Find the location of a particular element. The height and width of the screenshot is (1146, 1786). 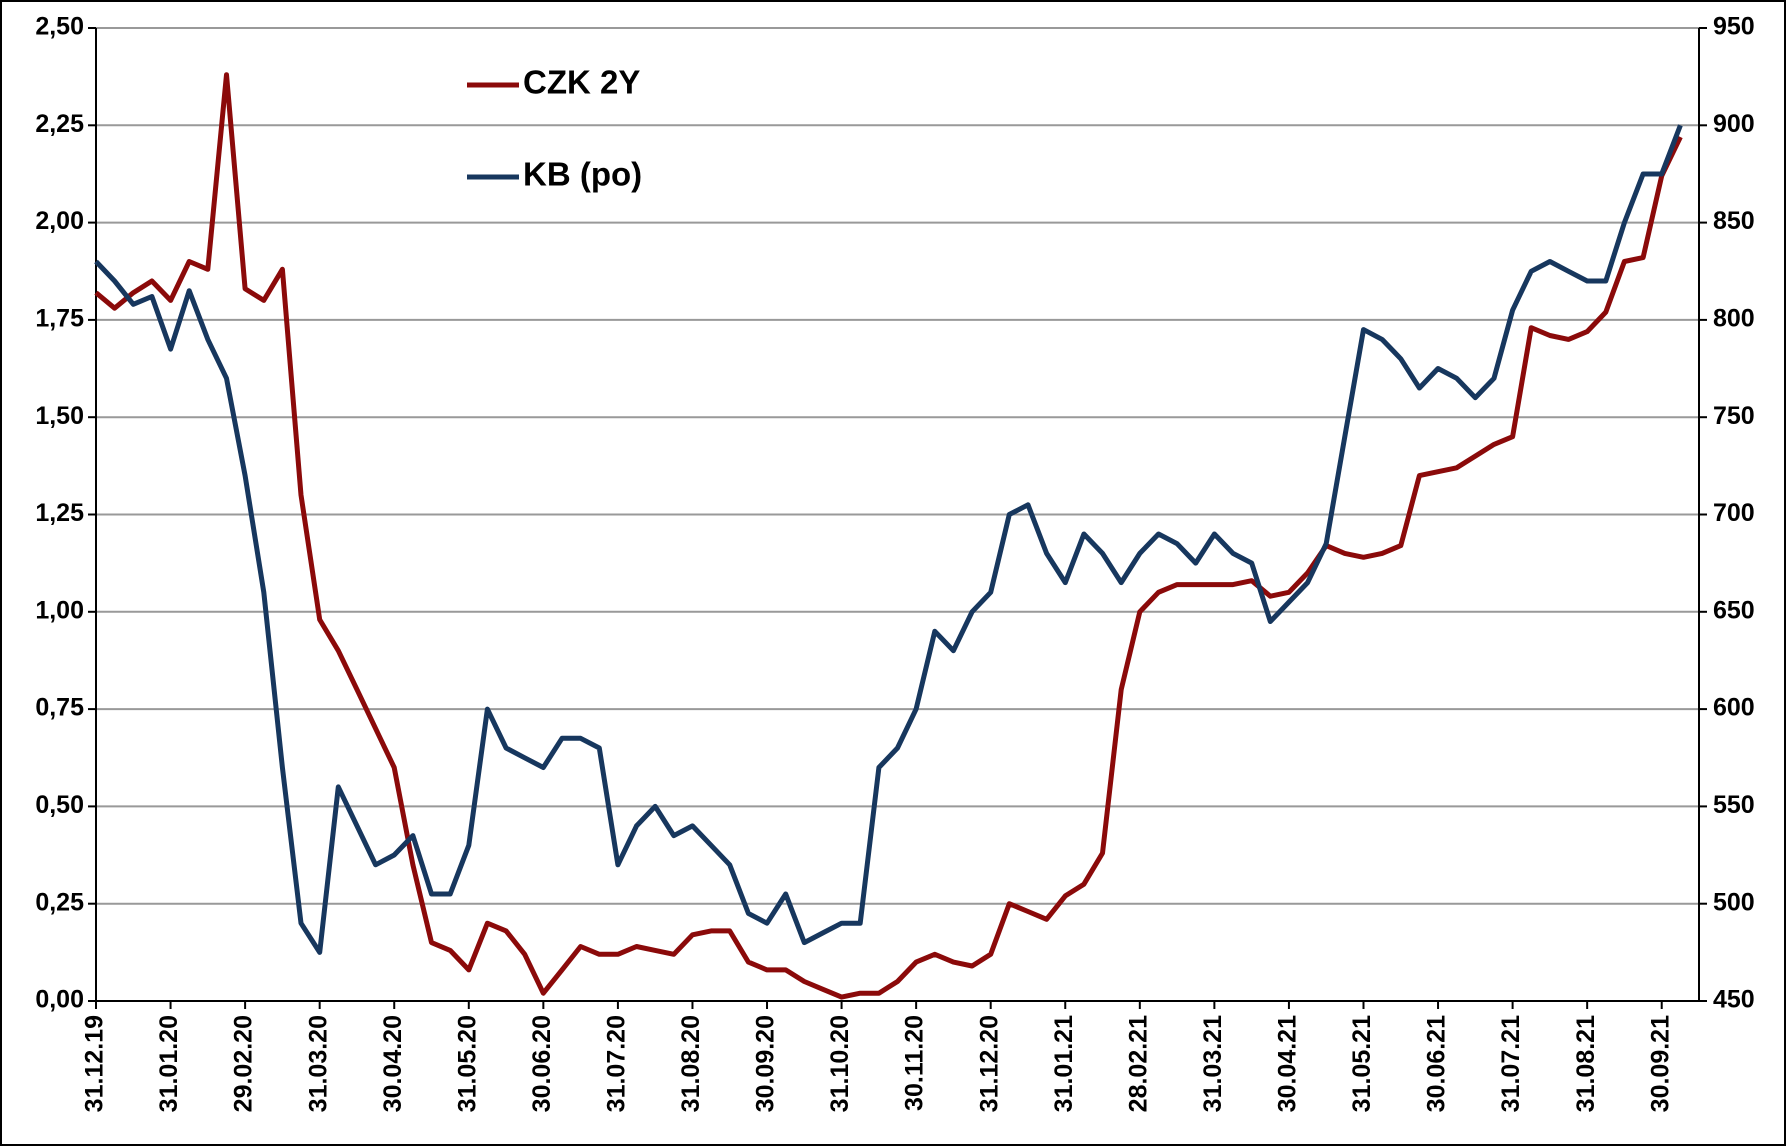

y-tick-label: 1,25 is located at coordinates (59, 513).